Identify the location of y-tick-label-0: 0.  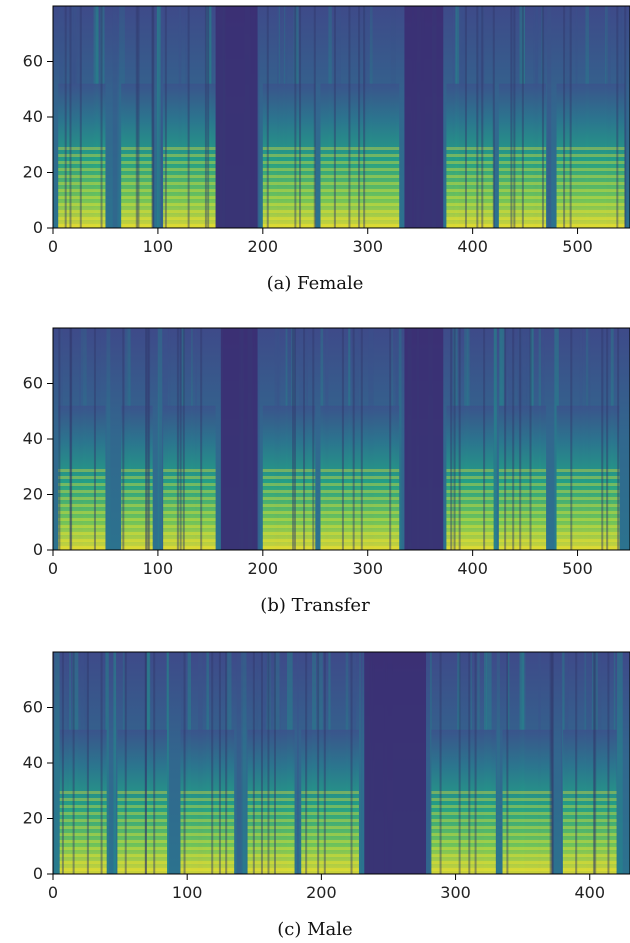
(38, 873).